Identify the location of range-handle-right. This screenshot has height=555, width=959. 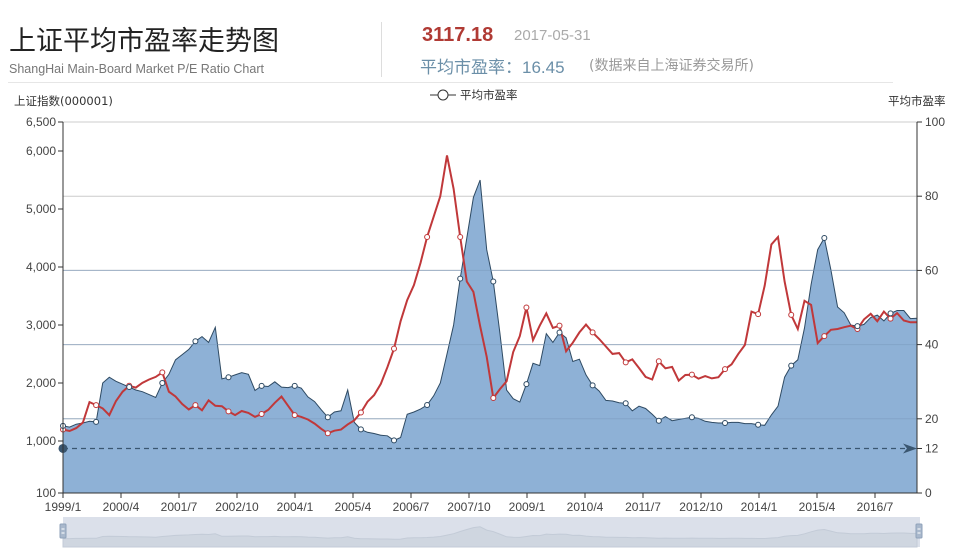
(919, 531).